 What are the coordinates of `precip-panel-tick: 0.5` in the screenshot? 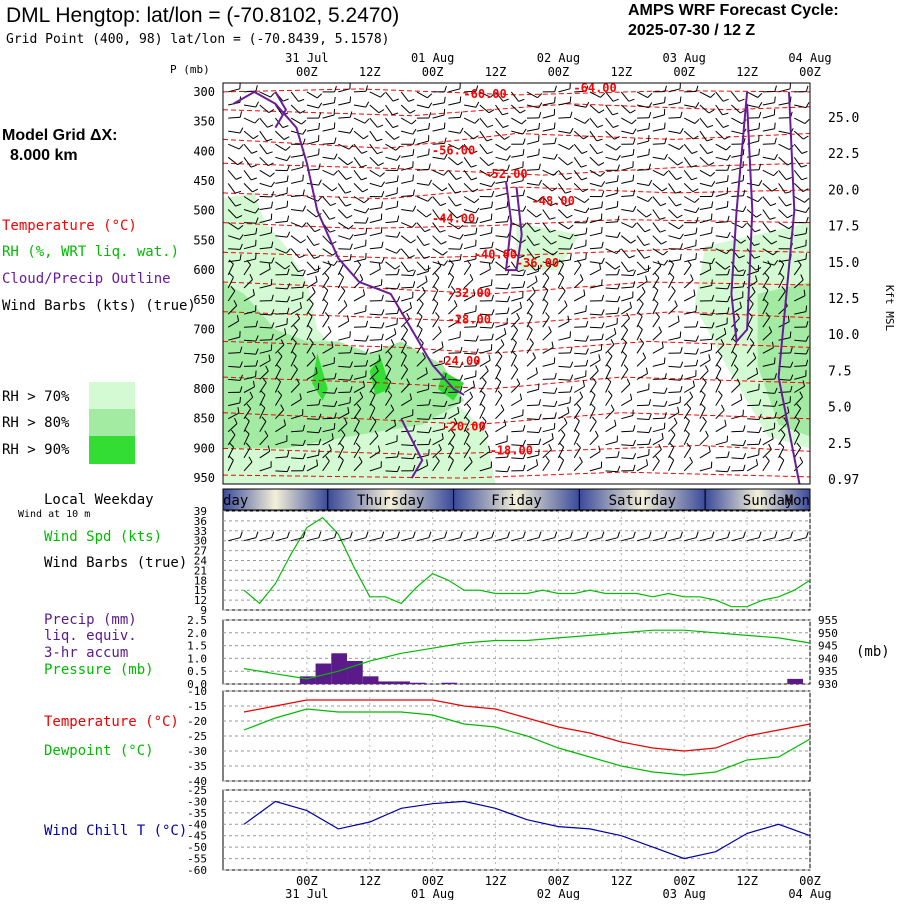 It's located at (197, 671).